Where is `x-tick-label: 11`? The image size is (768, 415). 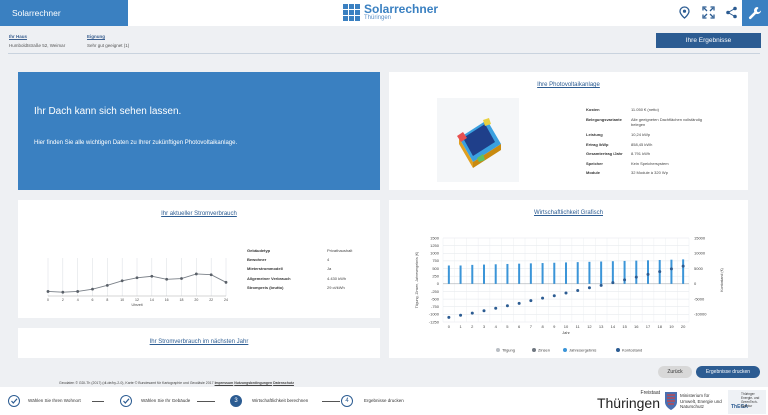 x-tick-label: 11 is located at coordinates (578, 326).